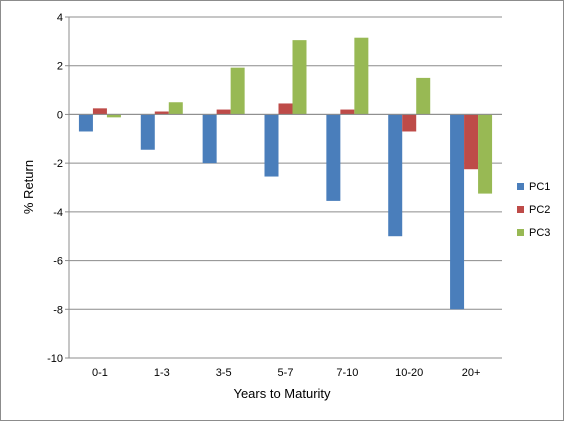 The height and width of the screenshot is (421, 564). What do you see at coordinates (100, 373) in the screenshot?
I see `x-tick-label: 0-1` at bounding box center [100, 373].